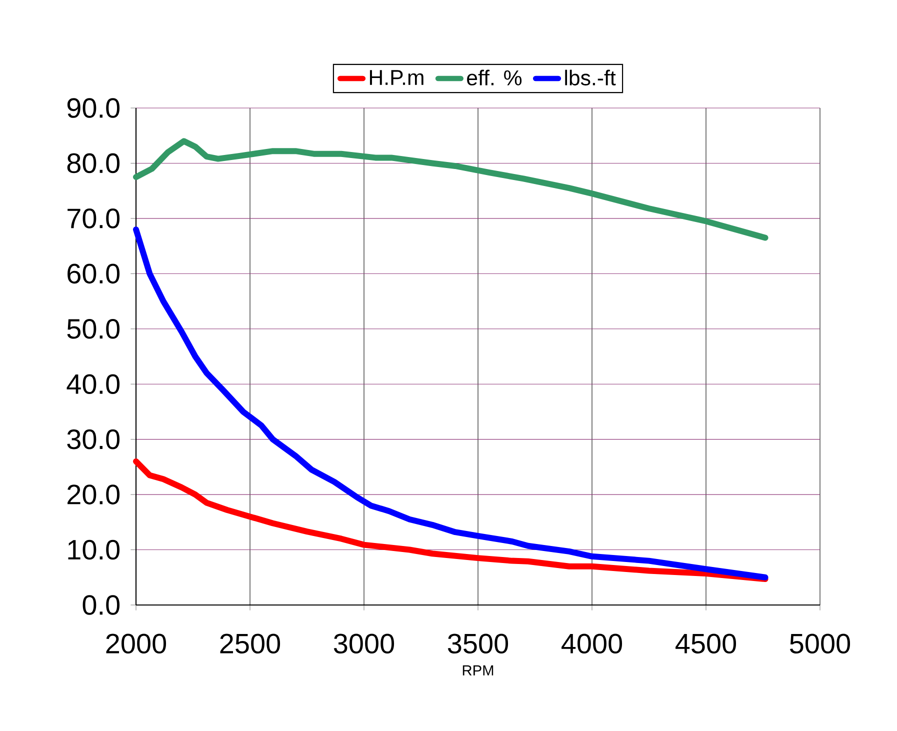 Image resolution: width=897 pixels, height=731 pixels. What do you see at coordinates (820, 644) in the screenshot?
I see `x-tick-label: 5000` at bounding box center [820, 644].